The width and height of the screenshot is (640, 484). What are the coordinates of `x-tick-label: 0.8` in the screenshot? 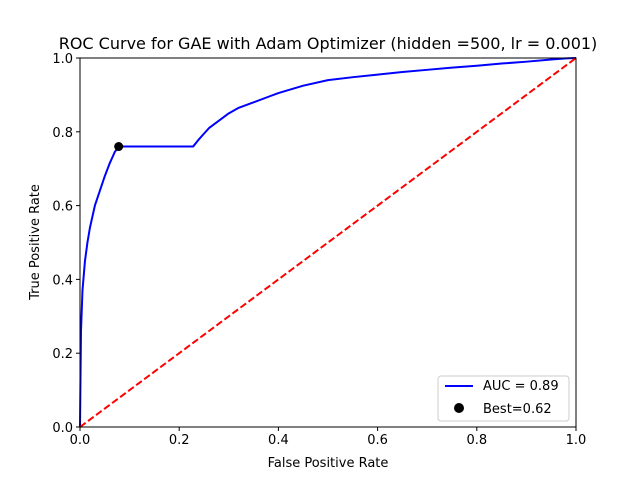 It's located at (476, 440).